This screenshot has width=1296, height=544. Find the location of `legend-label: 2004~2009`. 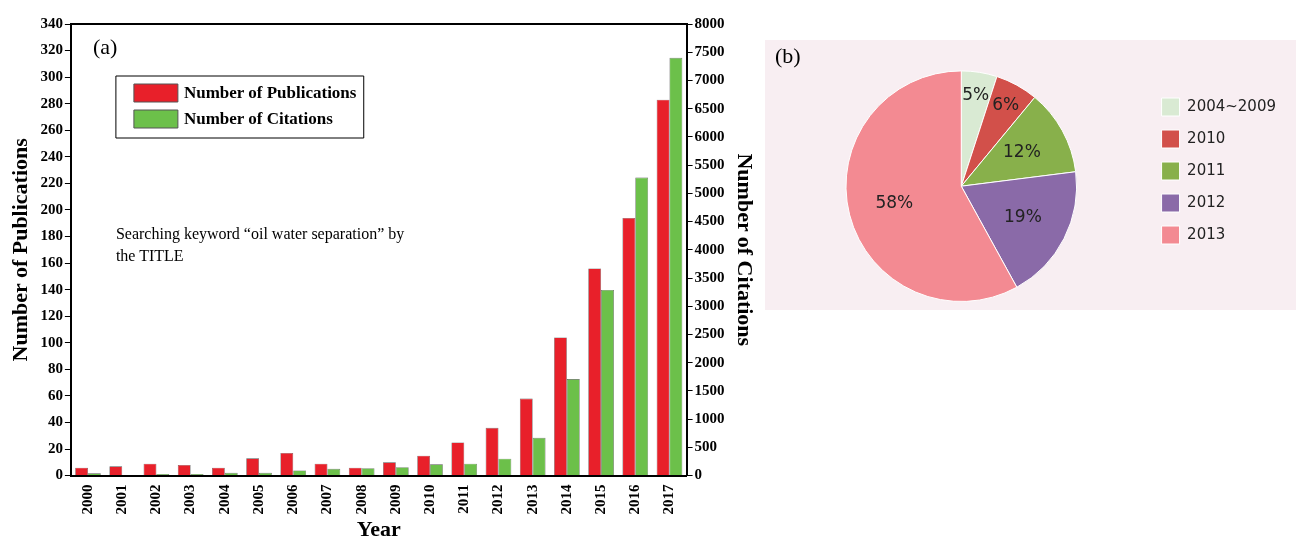

legend-label: 2004~2009 is located at coordinates (1232, 105).